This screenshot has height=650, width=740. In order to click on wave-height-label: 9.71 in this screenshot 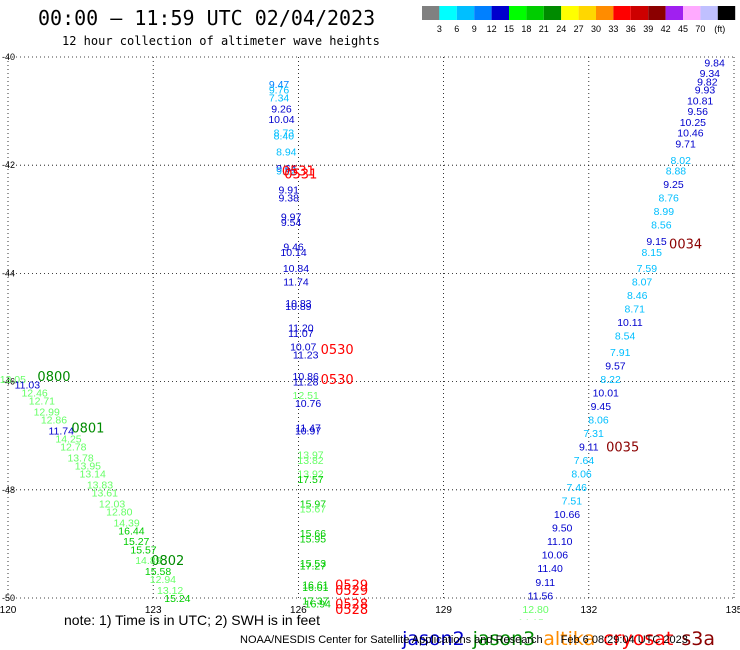, I will do `click(685, 145)`.